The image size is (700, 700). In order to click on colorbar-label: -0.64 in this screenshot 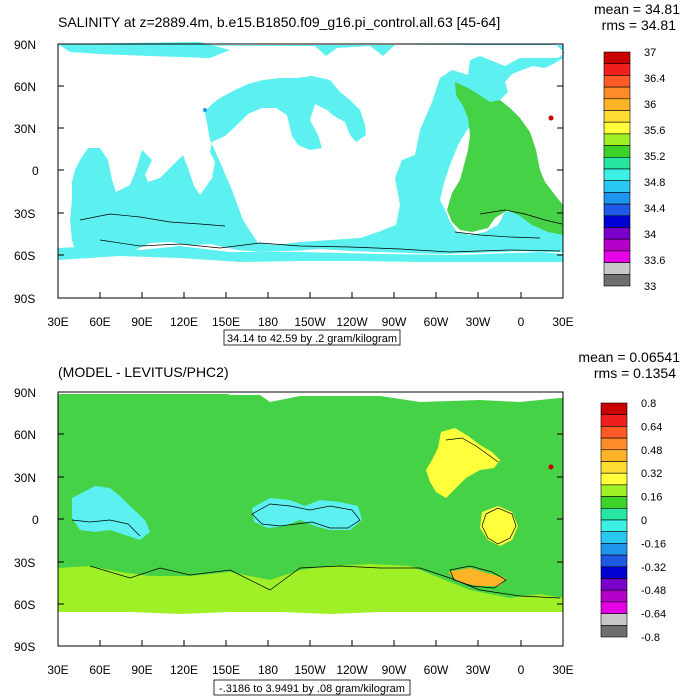, I will do `click(653, 615)`.